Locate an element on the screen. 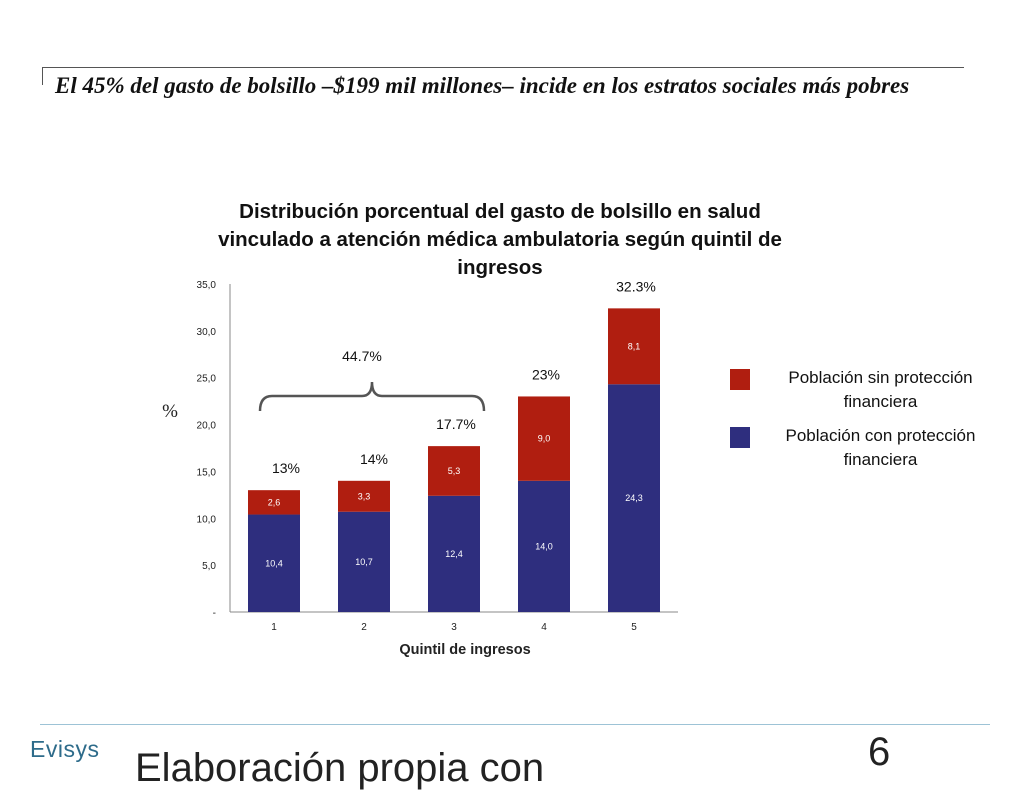  page-number: 6 is located at coordinates (879, 752).